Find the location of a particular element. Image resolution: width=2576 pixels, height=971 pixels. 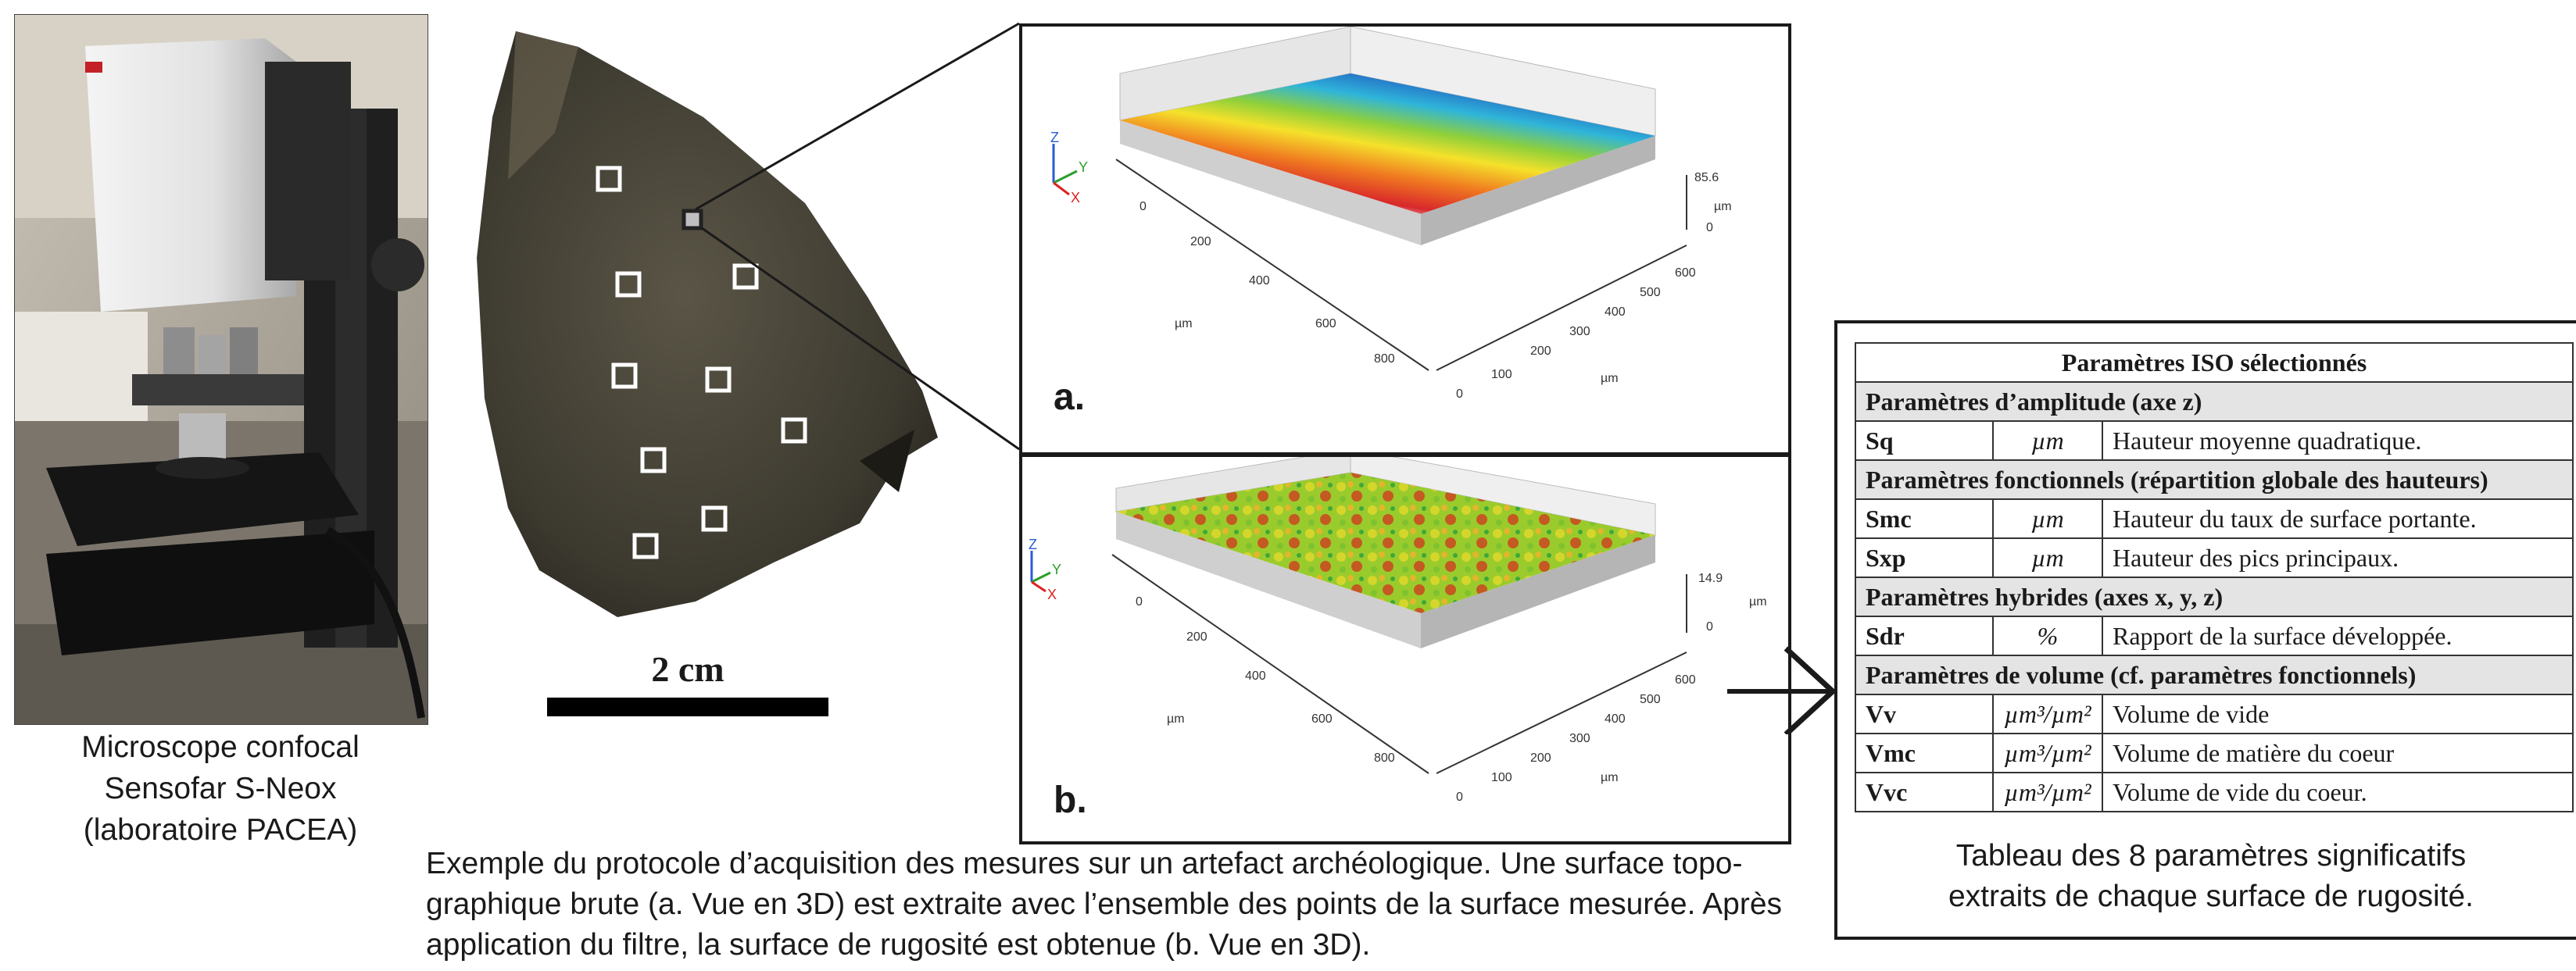

table-caption-line: extraits de chaque surface de rugosité. is located at coordinates (2211, 897).